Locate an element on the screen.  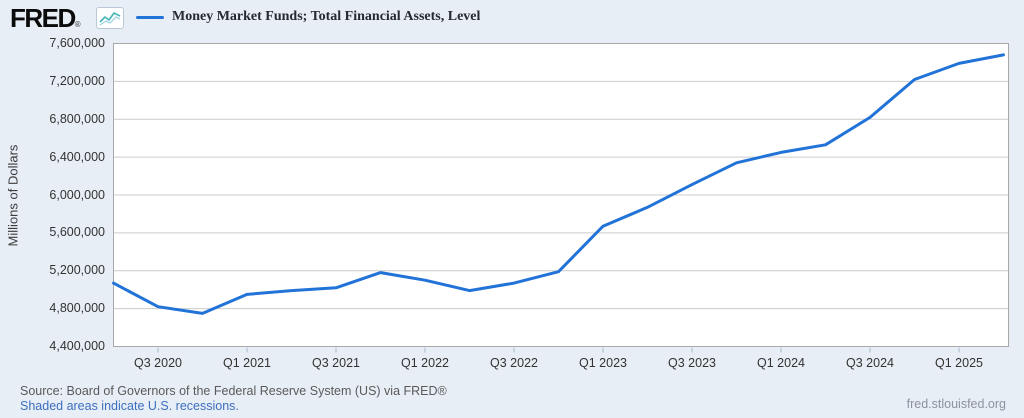
y-tick-label: 7,200,000 is located at coordinates (77, 80).